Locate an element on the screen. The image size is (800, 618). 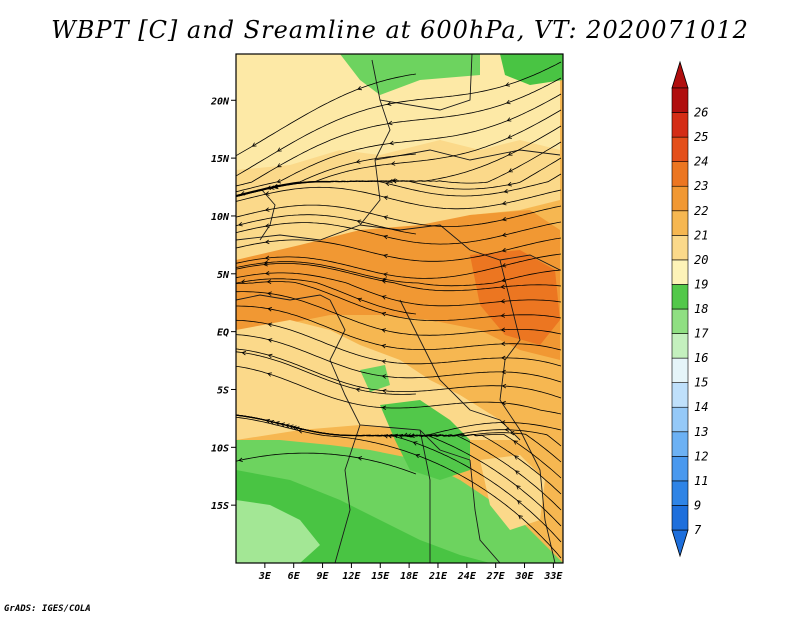
north-orange-band is located at coordinates (398, 205).